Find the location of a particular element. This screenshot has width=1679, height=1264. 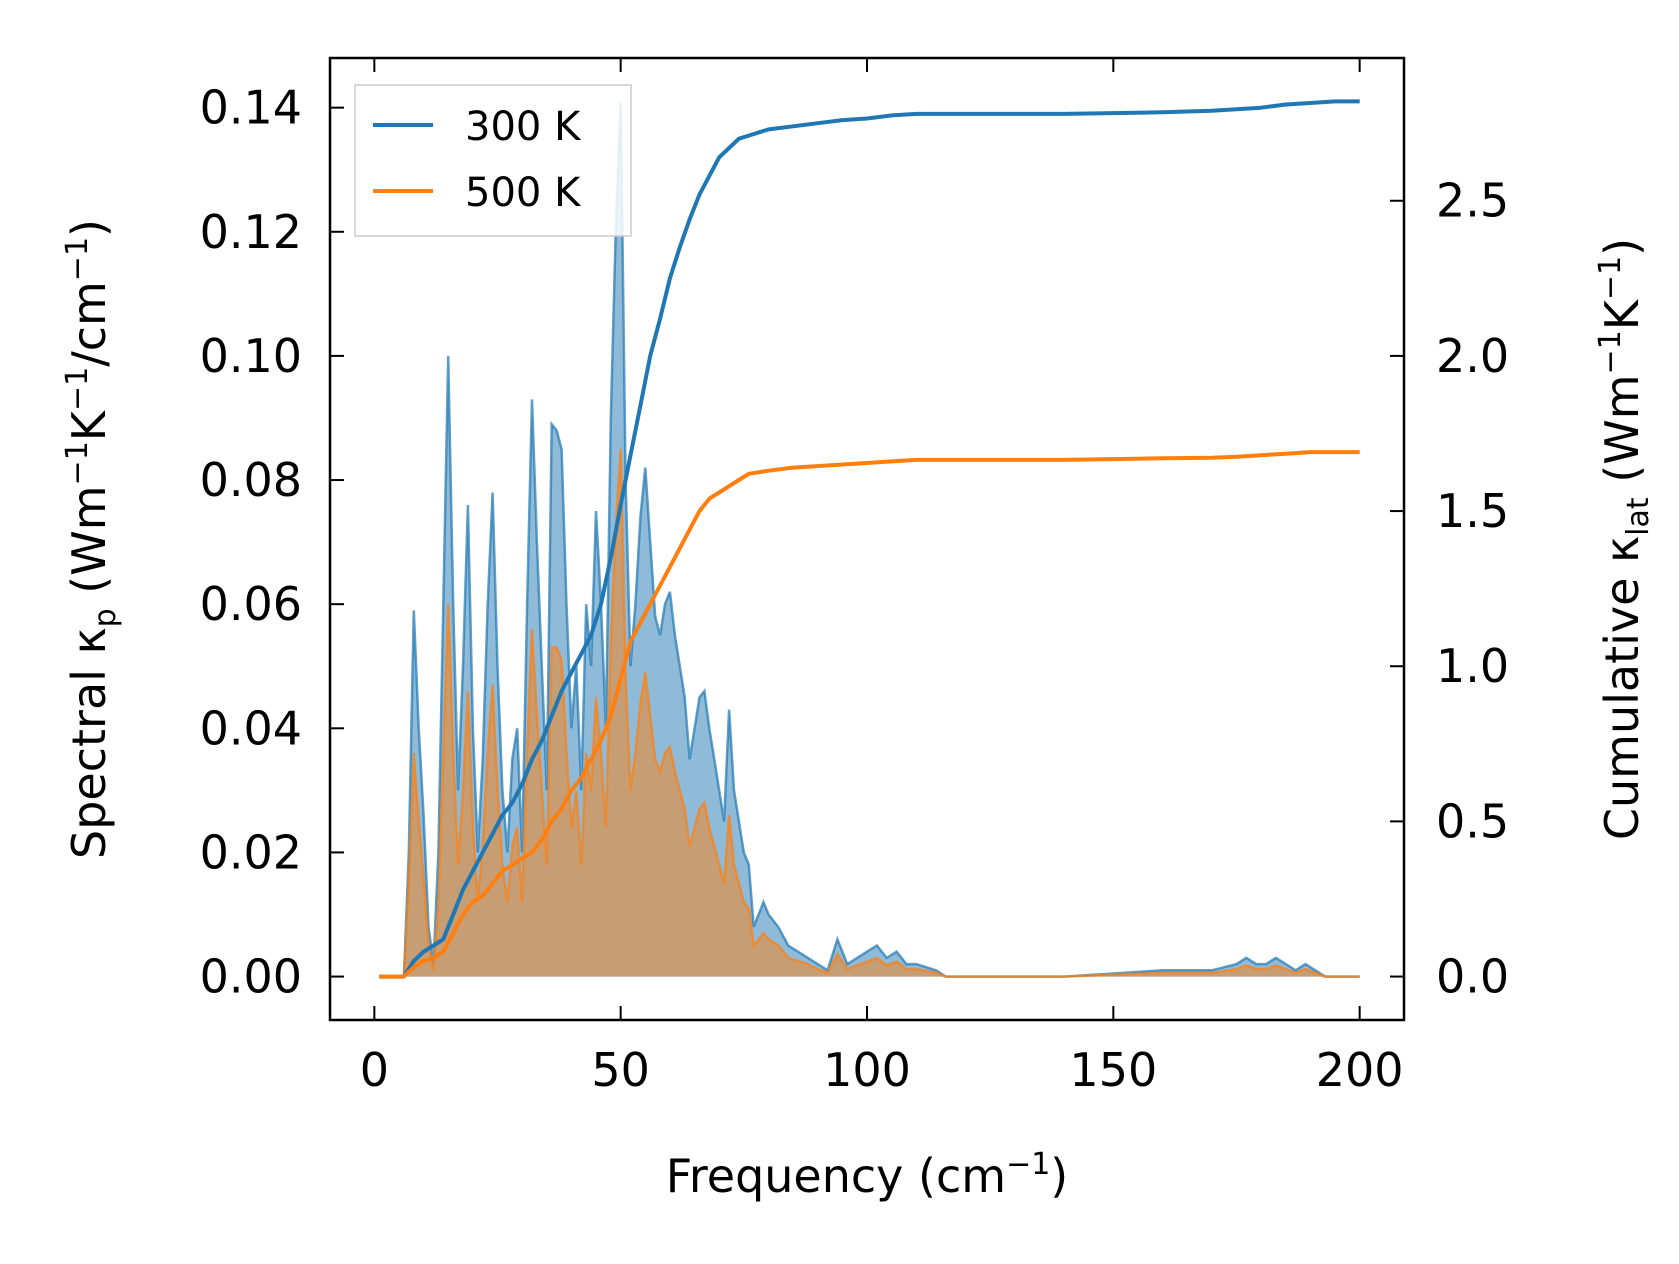

legend-label-500k: 500 K is located at coordinates (523, 193).